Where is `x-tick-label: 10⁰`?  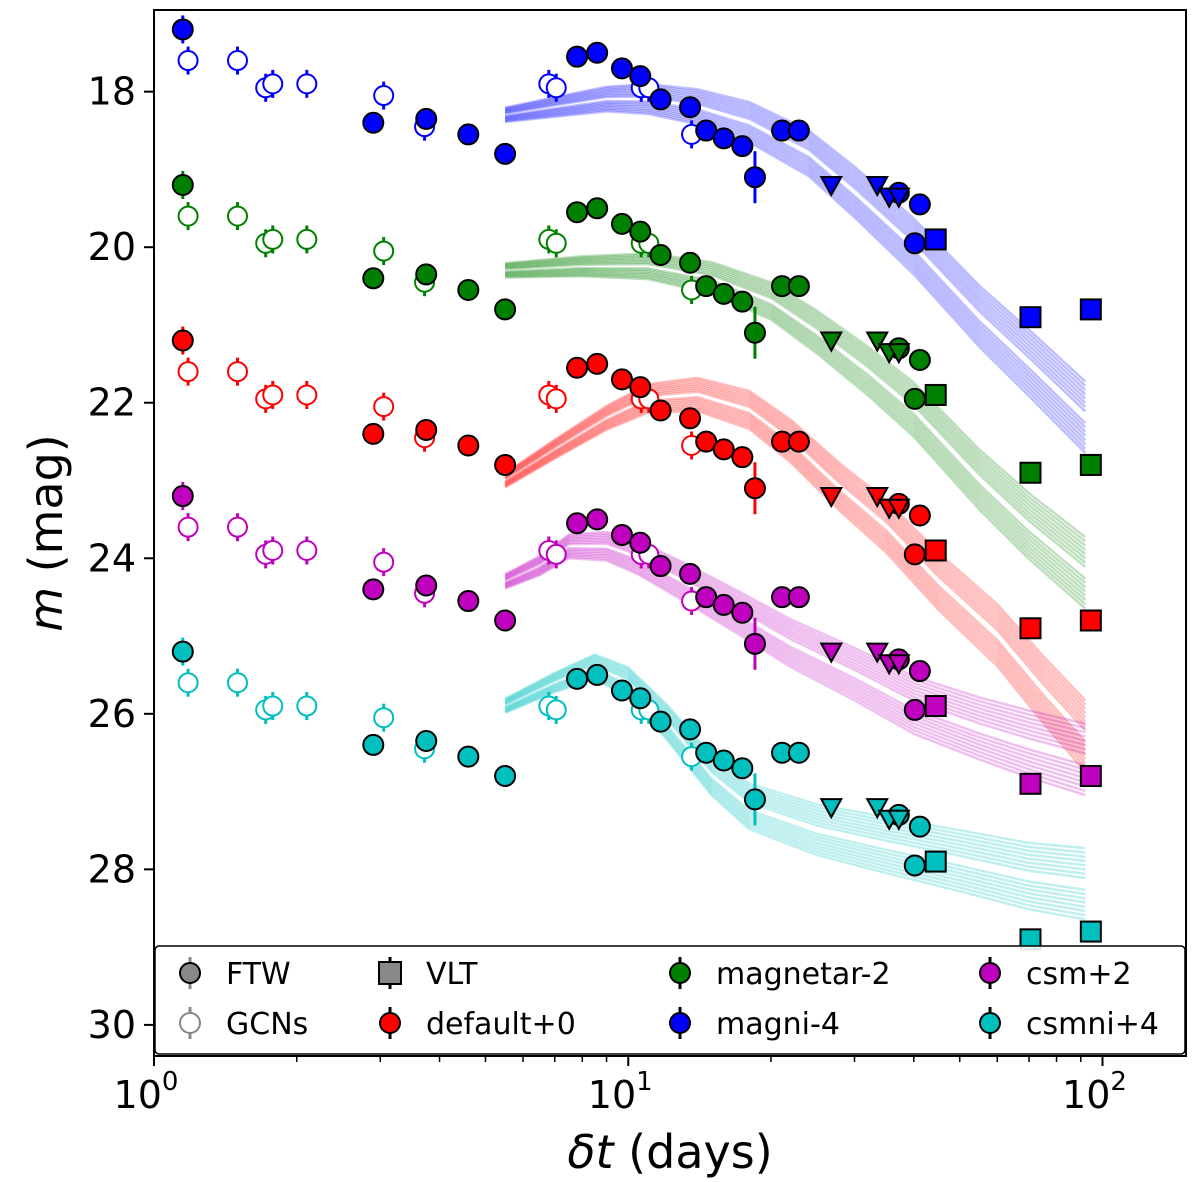
x-tick-label: 10⁰ is located at coordinates (146, 1092).